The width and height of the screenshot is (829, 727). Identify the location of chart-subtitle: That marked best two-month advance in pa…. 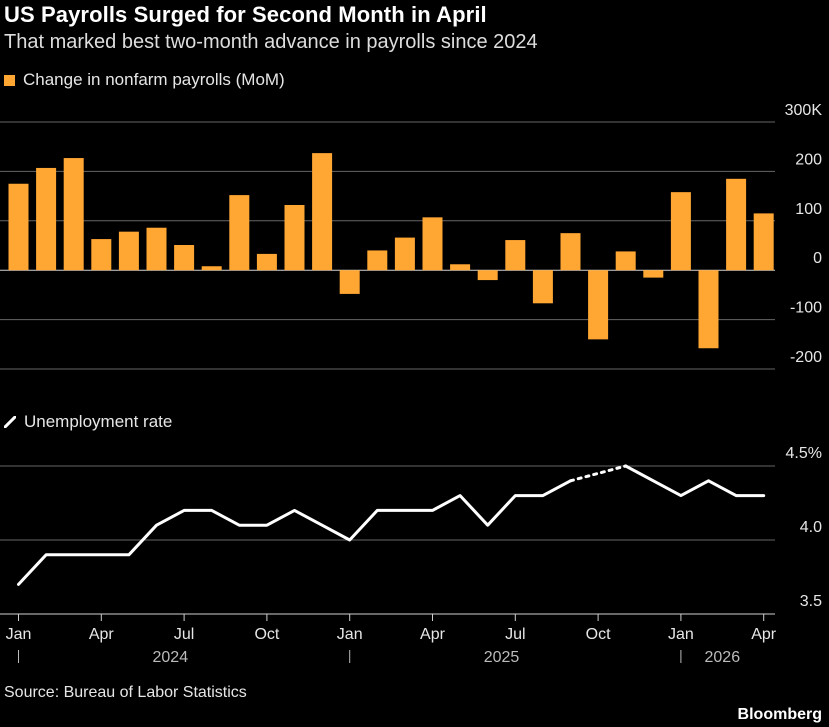
(271, 42).